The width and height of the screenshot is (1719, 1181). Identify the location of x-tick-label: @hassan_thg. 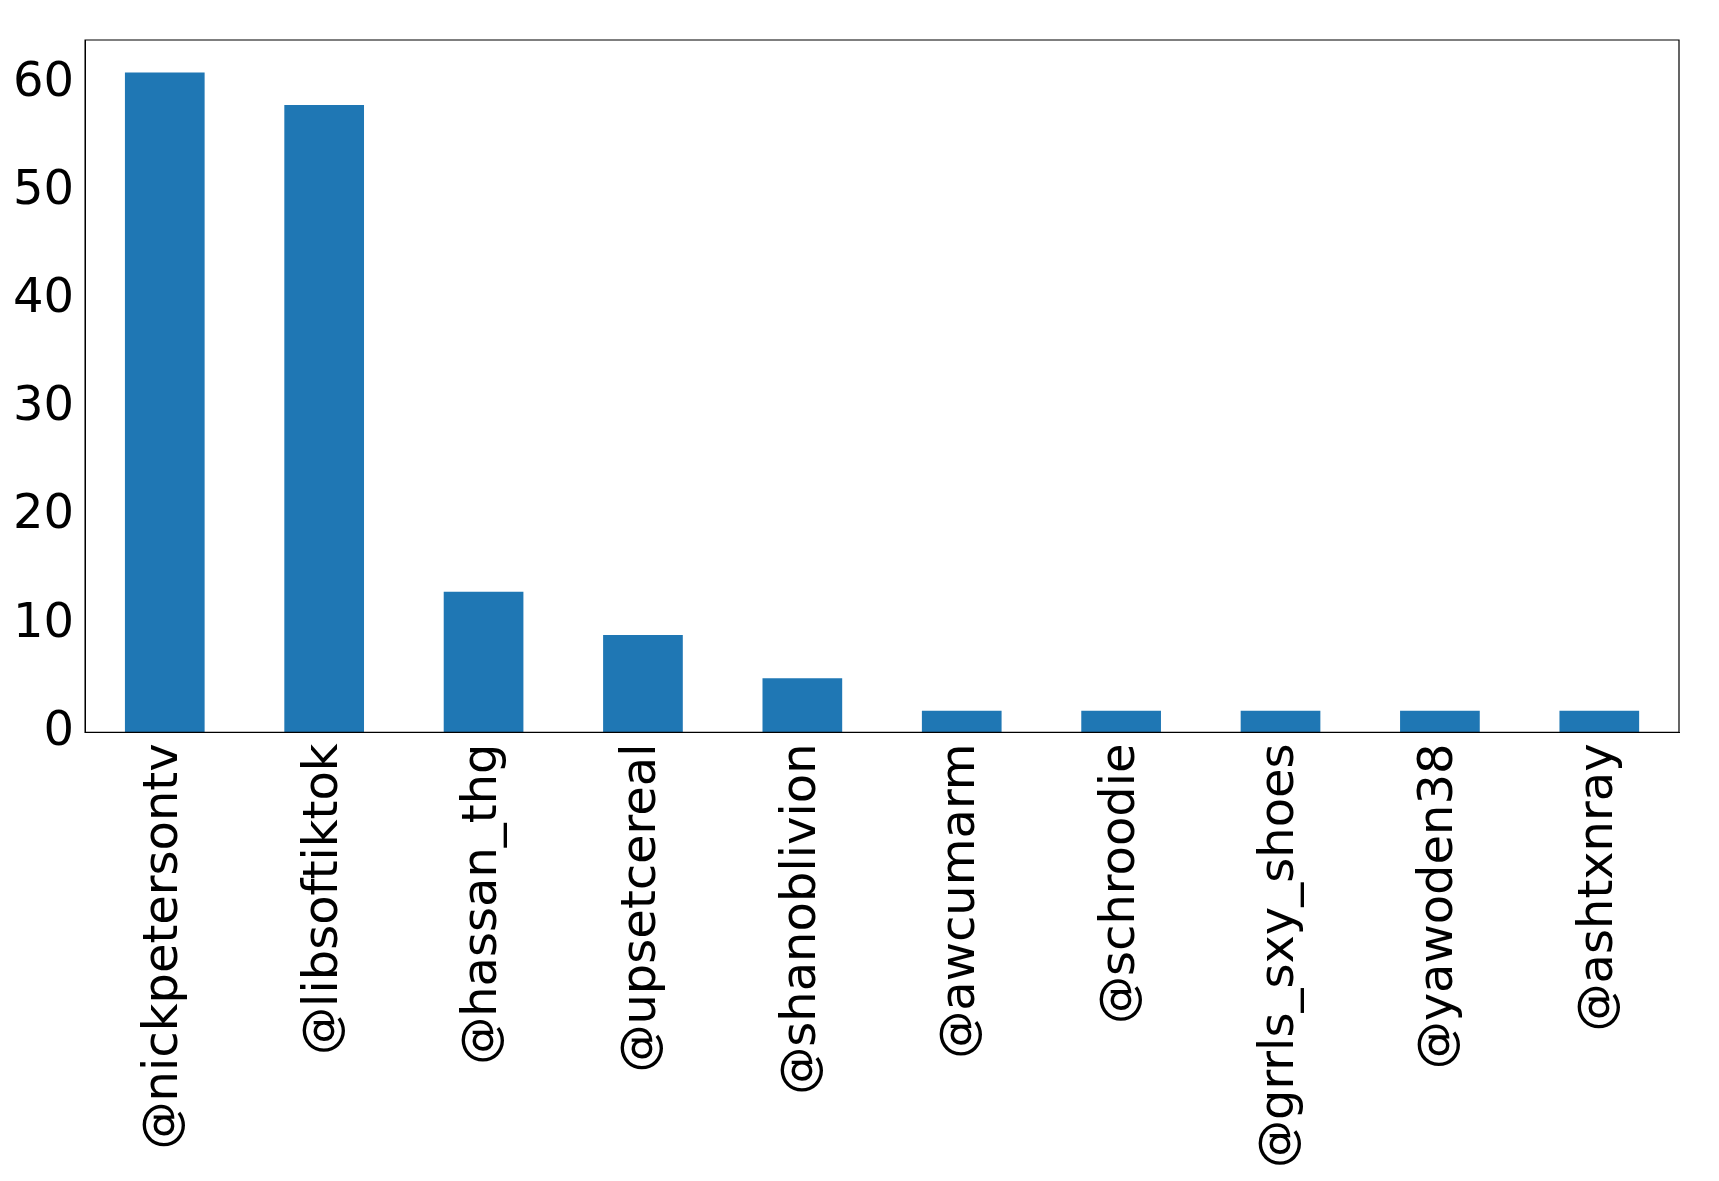
(479, 904).